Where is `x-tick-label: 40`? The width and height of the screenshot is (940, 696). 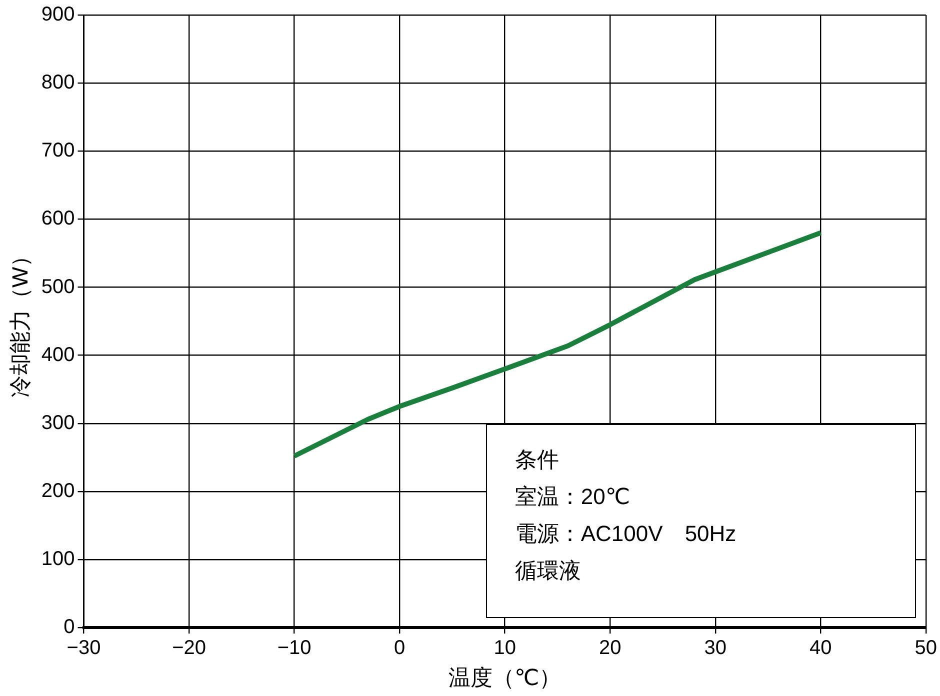 x-tick-label: 40 is located at coordinates (820, 648).